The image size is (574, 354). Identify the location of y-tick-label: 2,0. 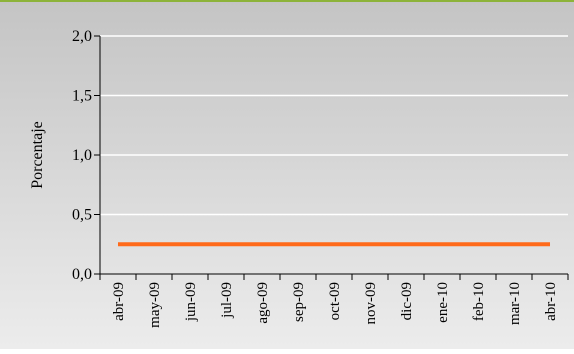
(82, 36).